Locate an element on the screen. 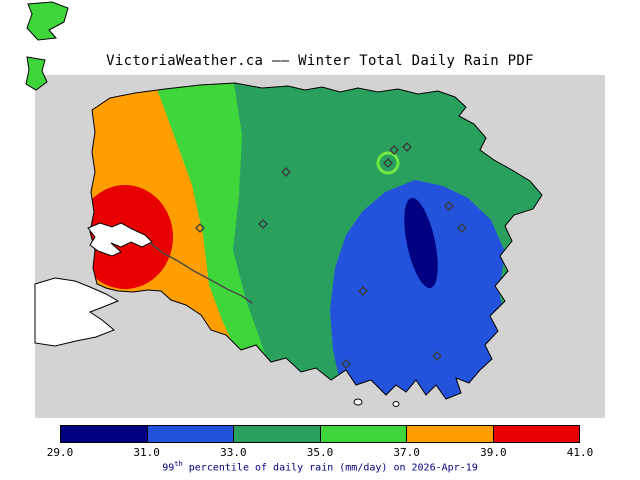 The width and height of the screenshot is (640, 480). highlighted-station-ring is located at coordinates (388, 163).